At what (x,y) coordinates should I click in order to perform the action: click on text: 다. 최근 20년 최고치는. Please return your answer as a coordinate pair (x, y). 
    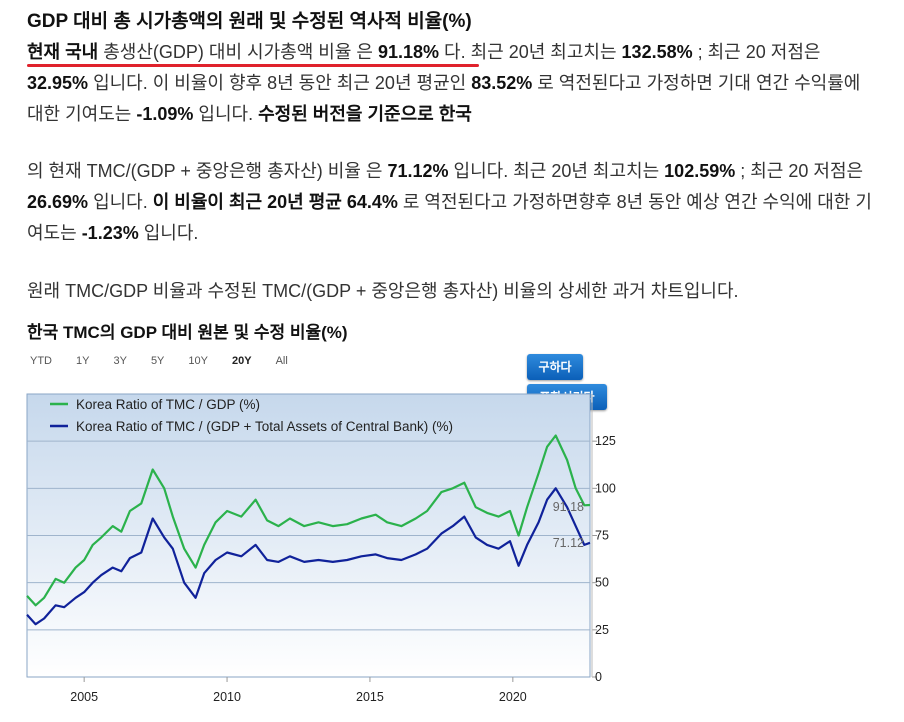
    Looking at the image, I should click on (530, 52).